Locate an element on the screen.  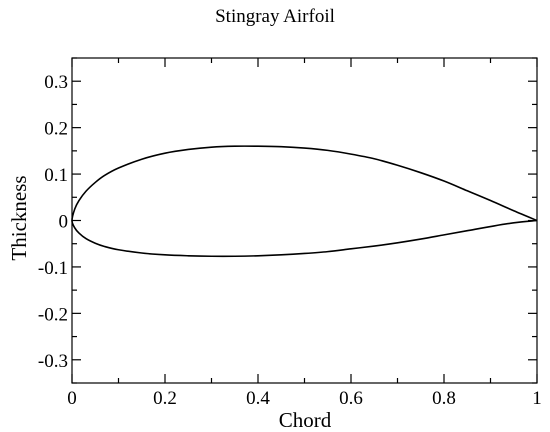
y-tick-label: -0.2 is located at coordinates (53, 314).